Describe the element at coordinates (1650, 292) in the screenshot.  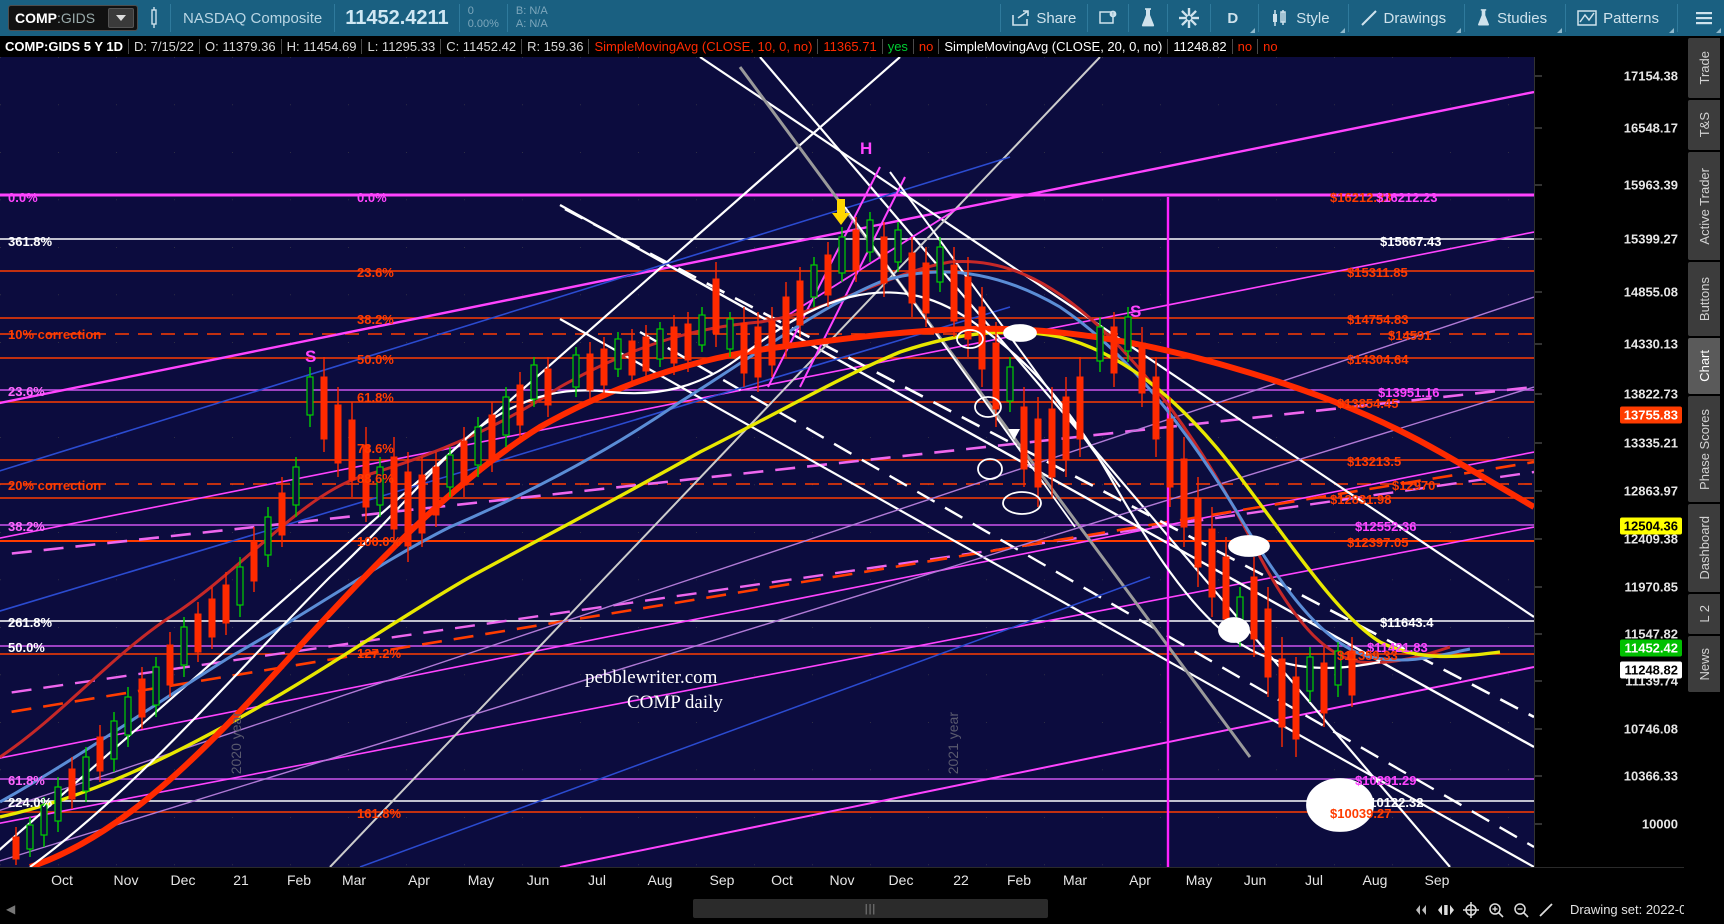
I see `price-tick-label: 14855.08` at that location.